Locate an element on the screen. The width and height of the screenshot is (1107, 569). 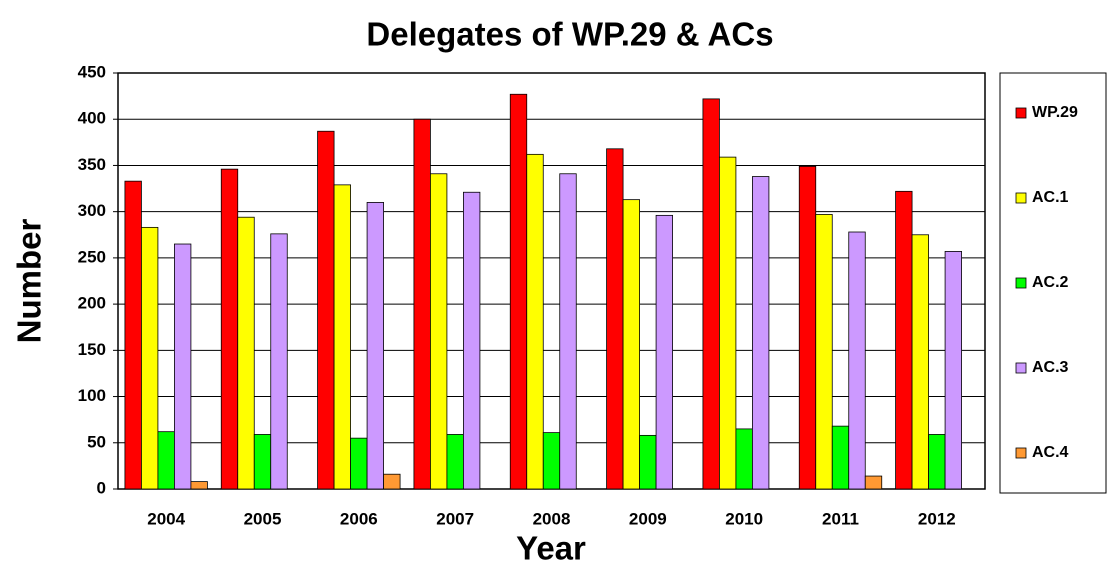
x-tick-label: 2010 is located at coordinates (744, 518).